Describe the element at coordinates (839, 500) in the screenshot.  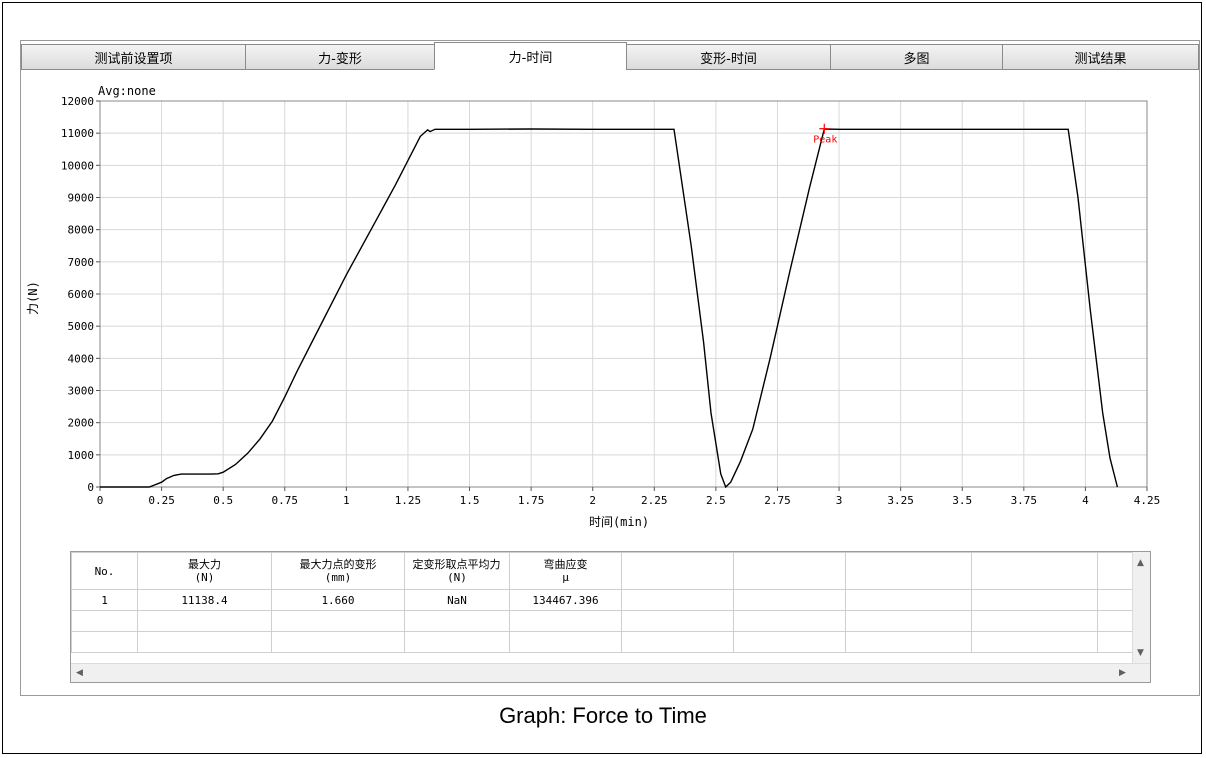
I see `x-tick-label: 3` at that location.